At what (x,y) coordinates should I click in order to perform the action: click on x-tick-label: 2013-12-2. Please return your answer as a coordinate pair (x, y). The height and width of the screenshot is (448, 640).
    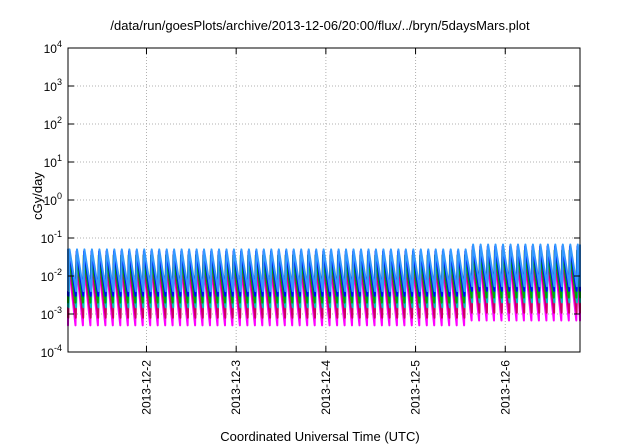
    Looking at the image, I should click on (146, 387).